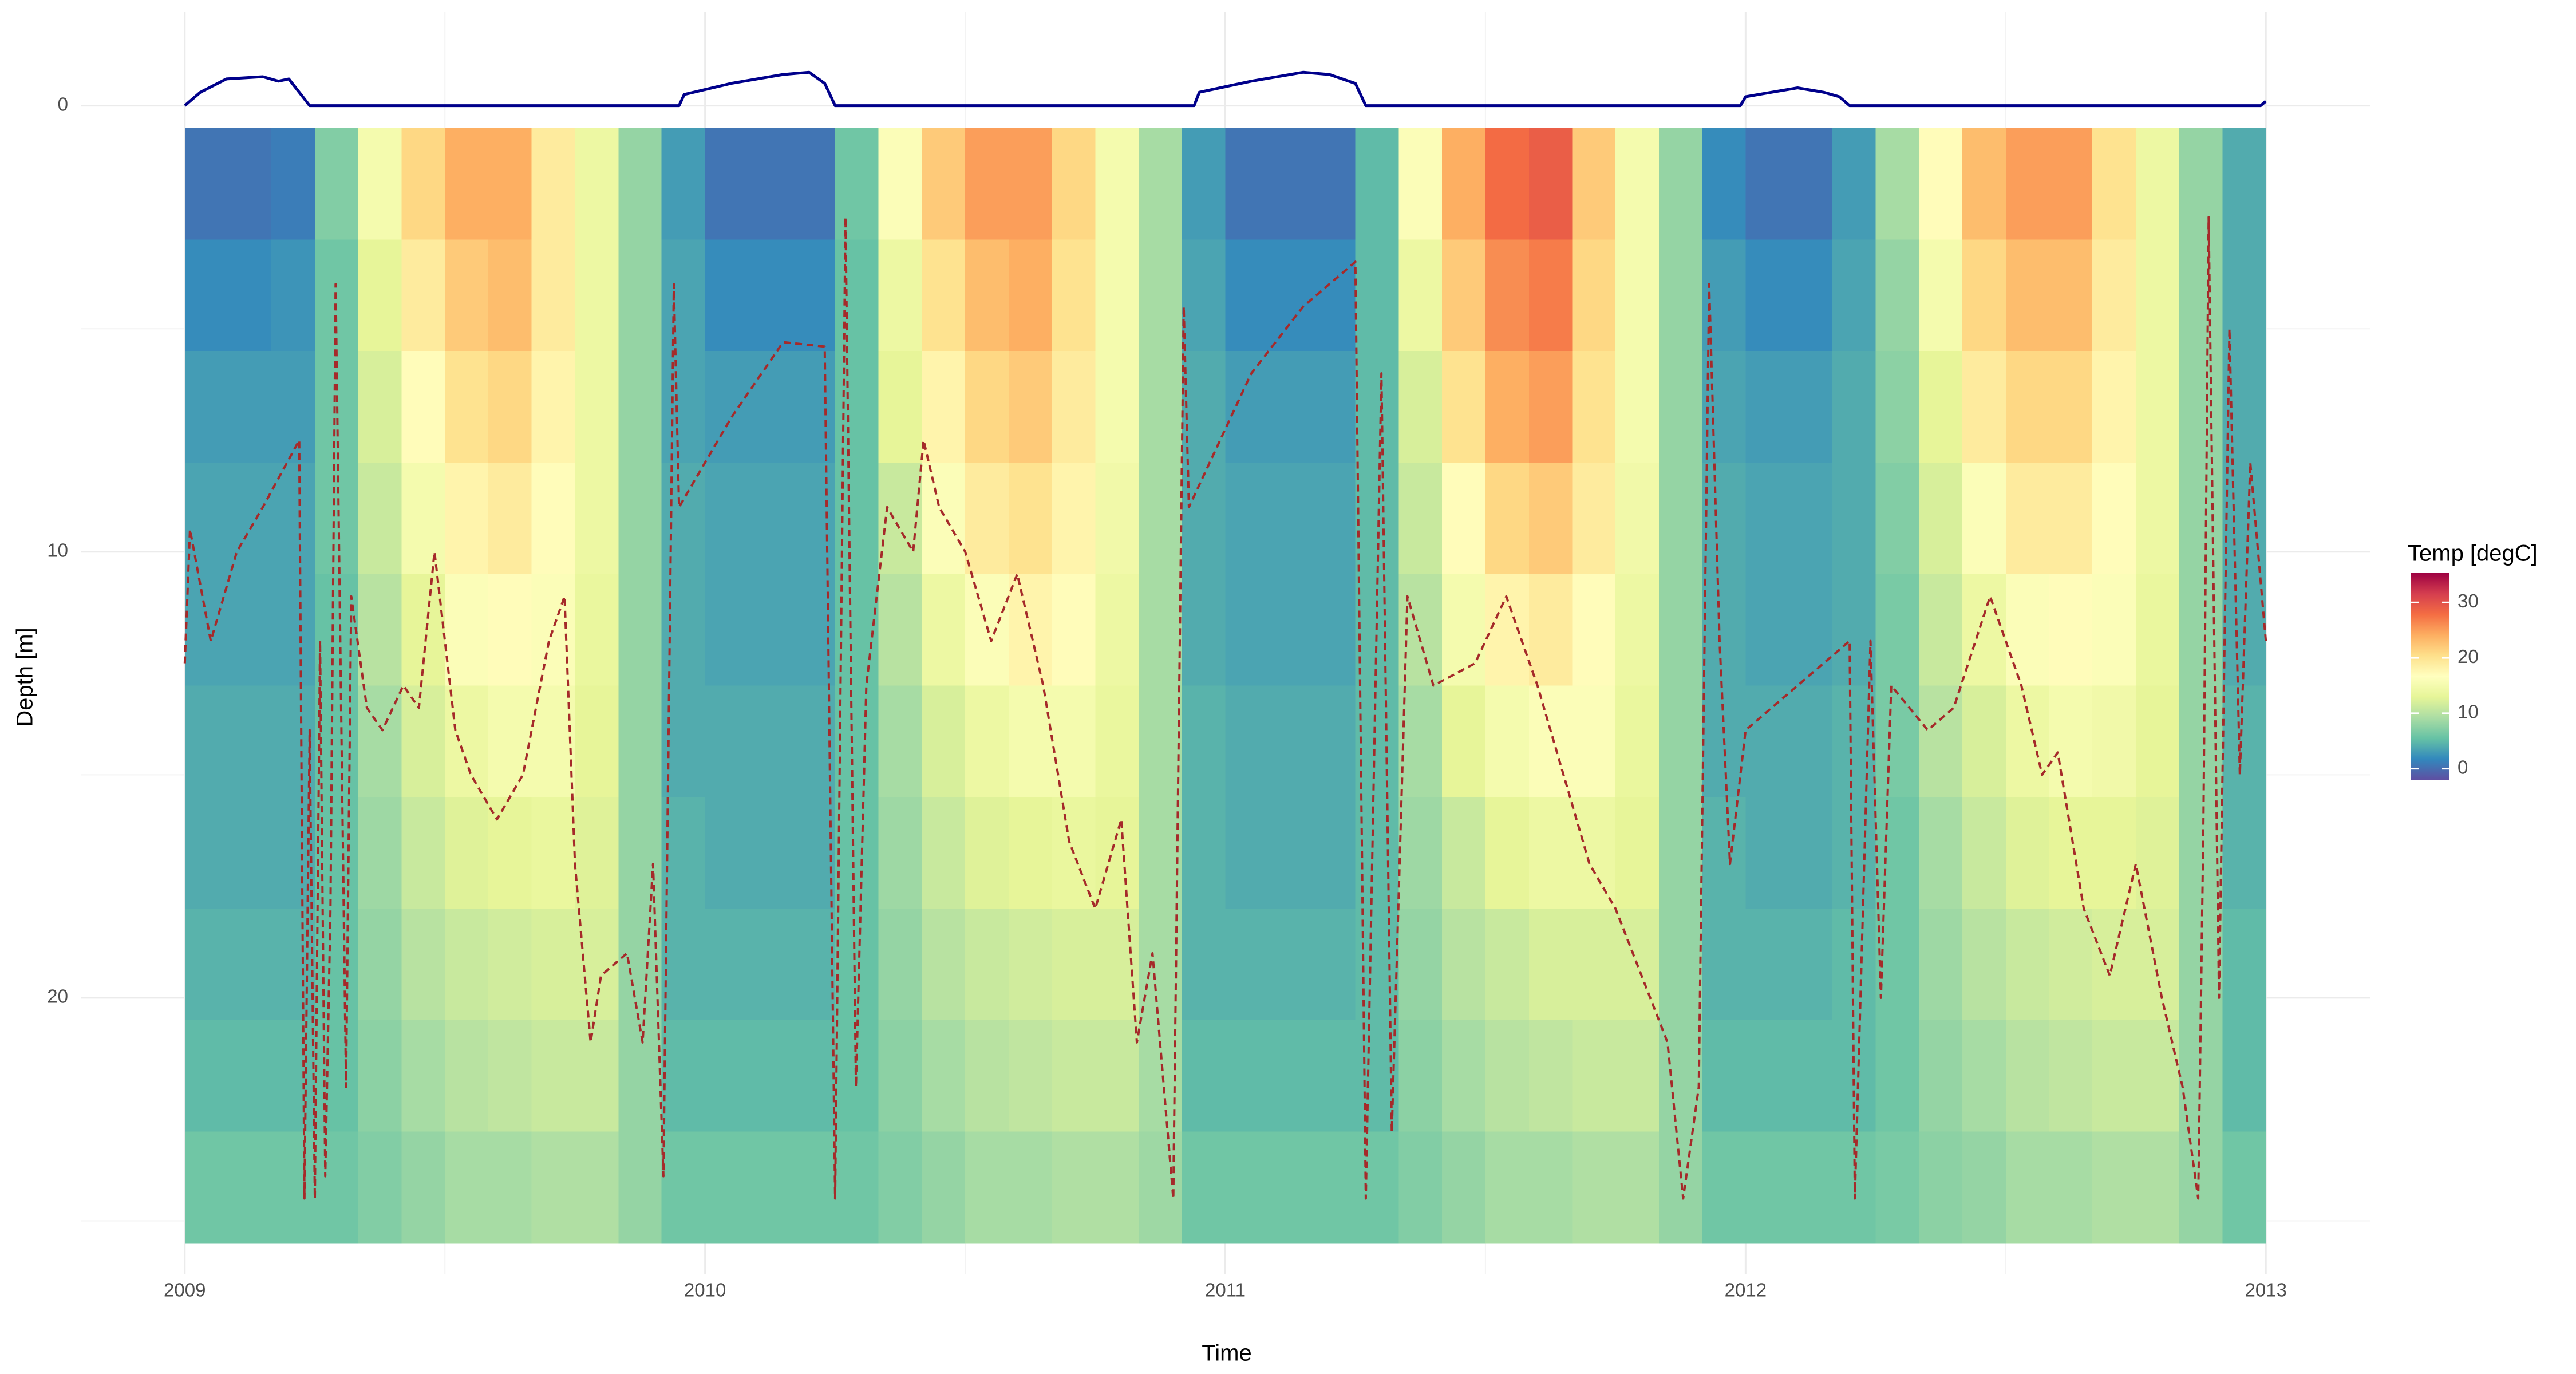 The width and height of the screenshot is (2576, 1374). What do you see at coordinates (57, 549) in the screenshot?
I see `y-tick-label: 10` at bounding box center [57, 549].